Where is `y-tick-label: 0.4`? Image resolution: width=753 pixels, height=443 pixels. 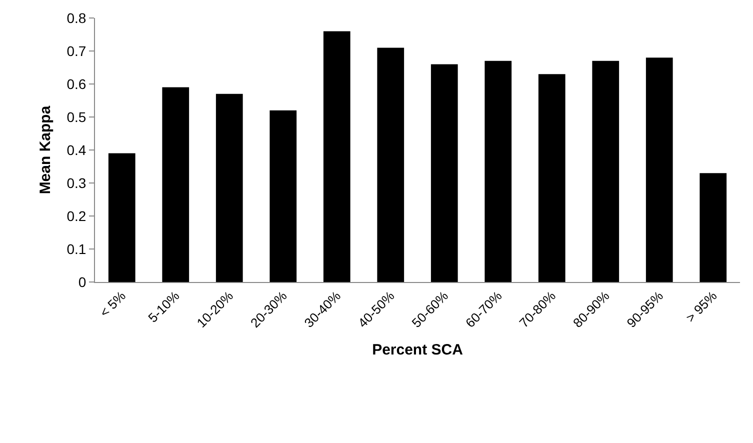
y-tick-label: 0.4 is located at coordinates (76, 150).